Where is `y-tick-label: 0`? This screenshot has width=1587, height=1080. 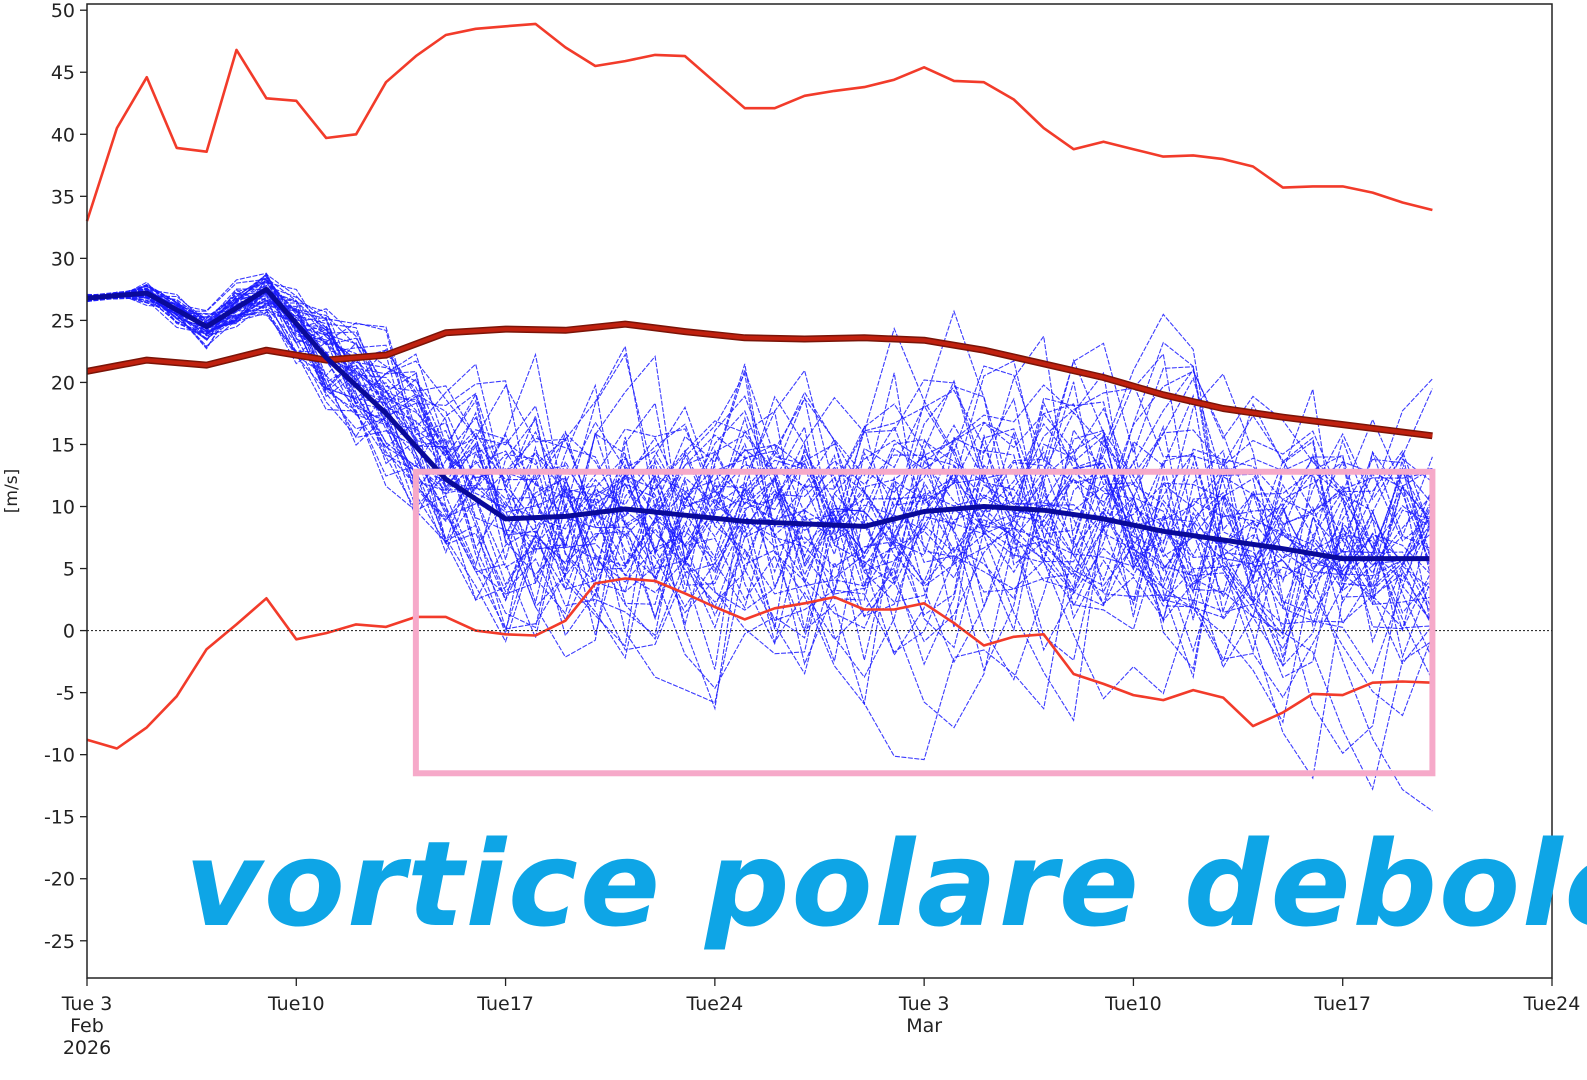 y-tick-label: 0 is located at coordinates (69, 632).